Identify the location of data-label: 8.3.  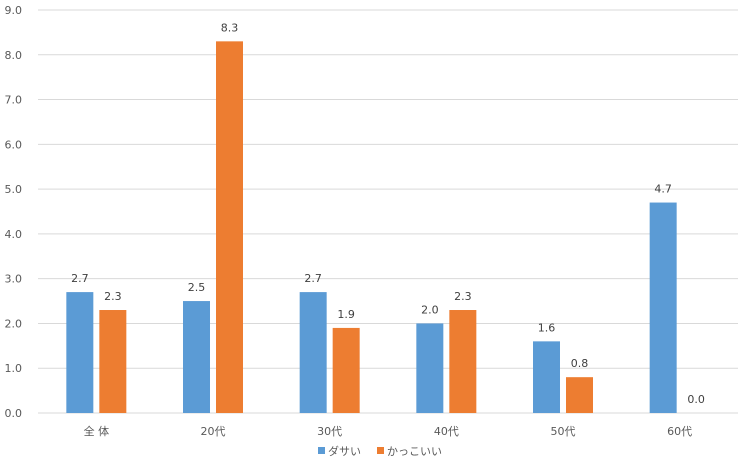
(230, 27).